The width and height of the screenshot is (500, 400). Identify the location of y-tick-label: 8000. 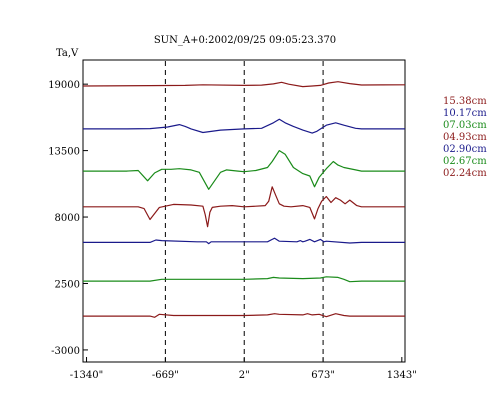
(67, 218).